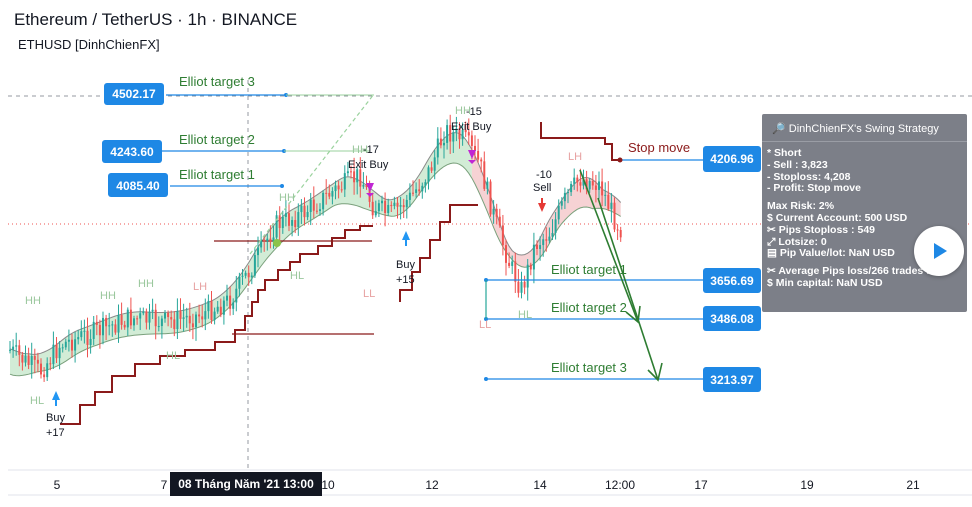  Describe the element at coordinates (620, 160) in the screenshot. I see `stop-dot` at that location.